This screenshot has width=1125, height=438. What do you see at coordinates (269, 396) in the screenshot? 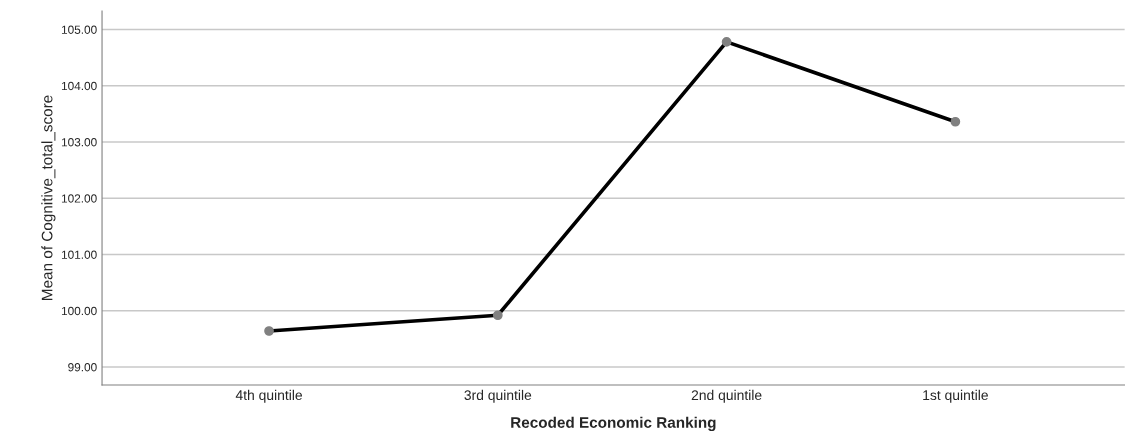
I see `x-tick-label: 4th quintile` at bounding box center [269, 396].